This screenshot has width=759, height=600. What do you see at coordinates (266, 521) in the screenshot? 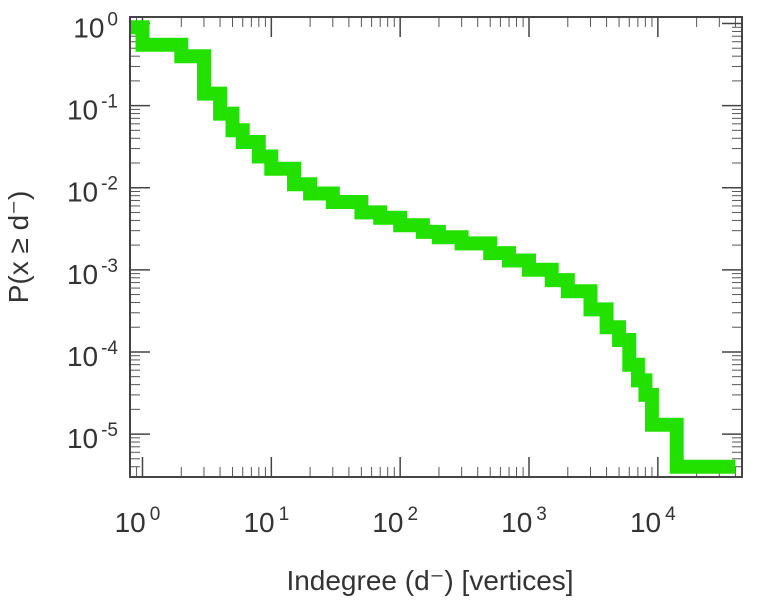
I see `x-tick-label: 10 1` at bounding box center [266, 521].